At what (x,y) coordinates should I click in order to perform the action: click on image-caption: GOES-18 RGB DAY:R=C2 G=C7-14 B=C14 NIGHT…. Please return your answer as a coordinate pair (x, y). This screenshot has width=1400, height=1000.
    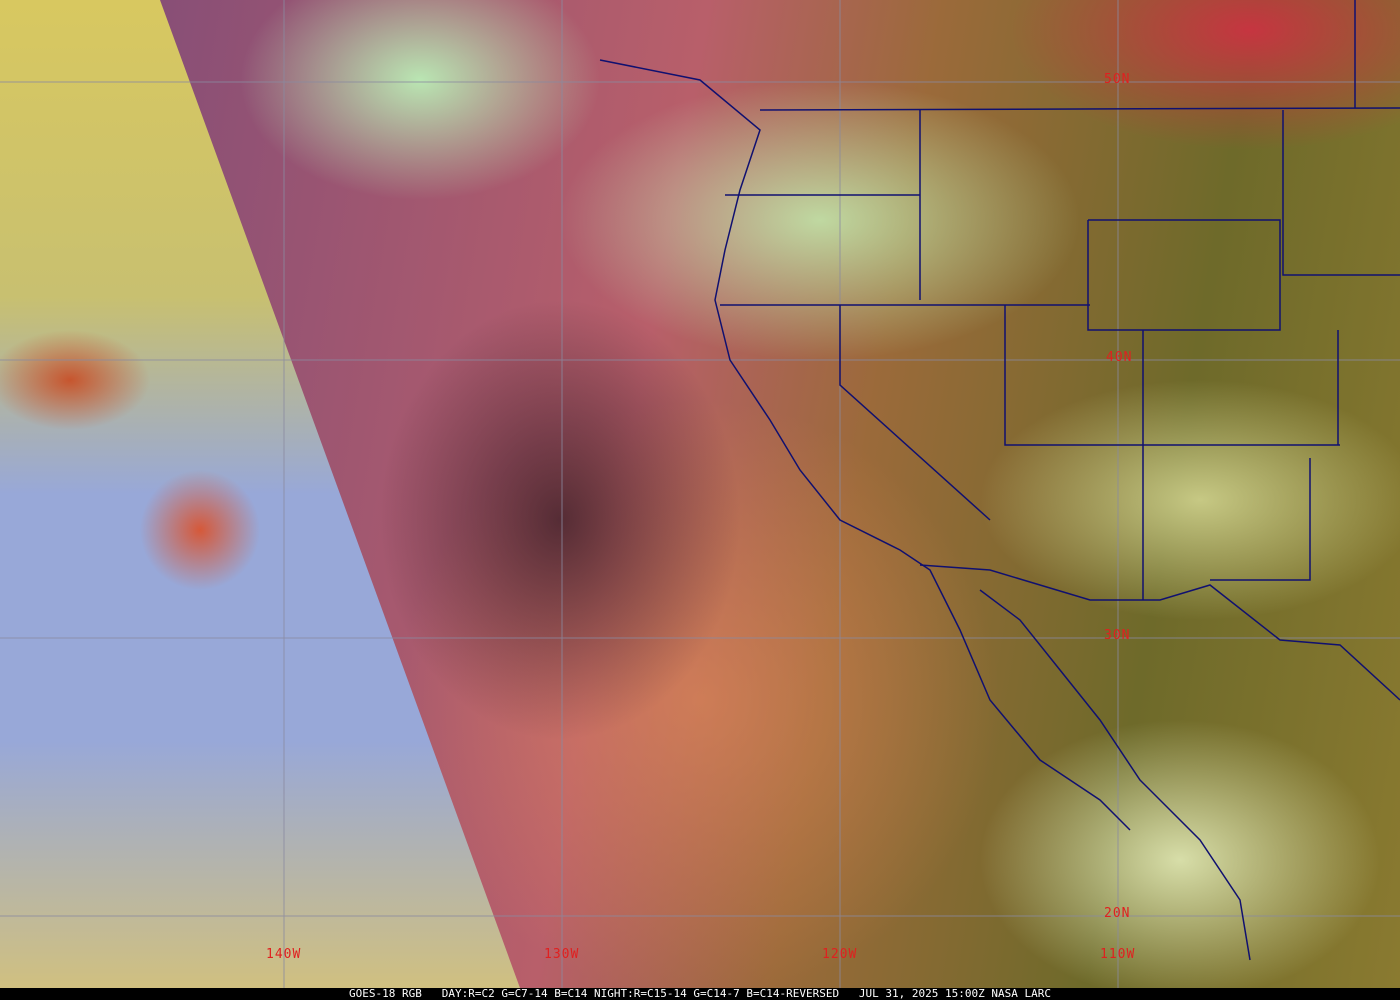
    Looking at the image, I should click on (700, 994).